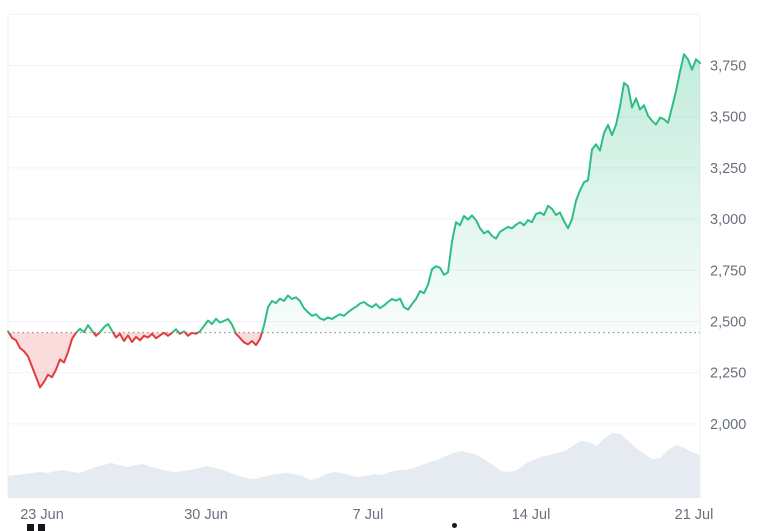  Describe the element at coordinates (728, 118) in the screenshot. I see `y-axis-label: 3,500` at that location.